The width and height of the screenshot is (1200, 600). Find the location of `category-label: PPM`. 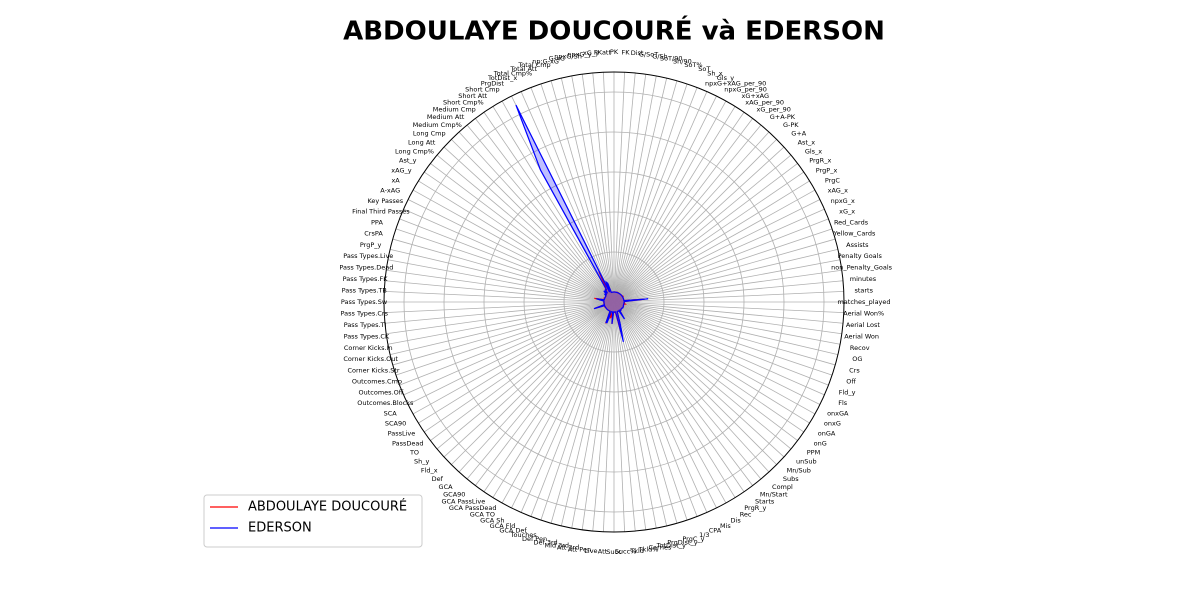

category-label: PPM is located at coordinates (813, 453).